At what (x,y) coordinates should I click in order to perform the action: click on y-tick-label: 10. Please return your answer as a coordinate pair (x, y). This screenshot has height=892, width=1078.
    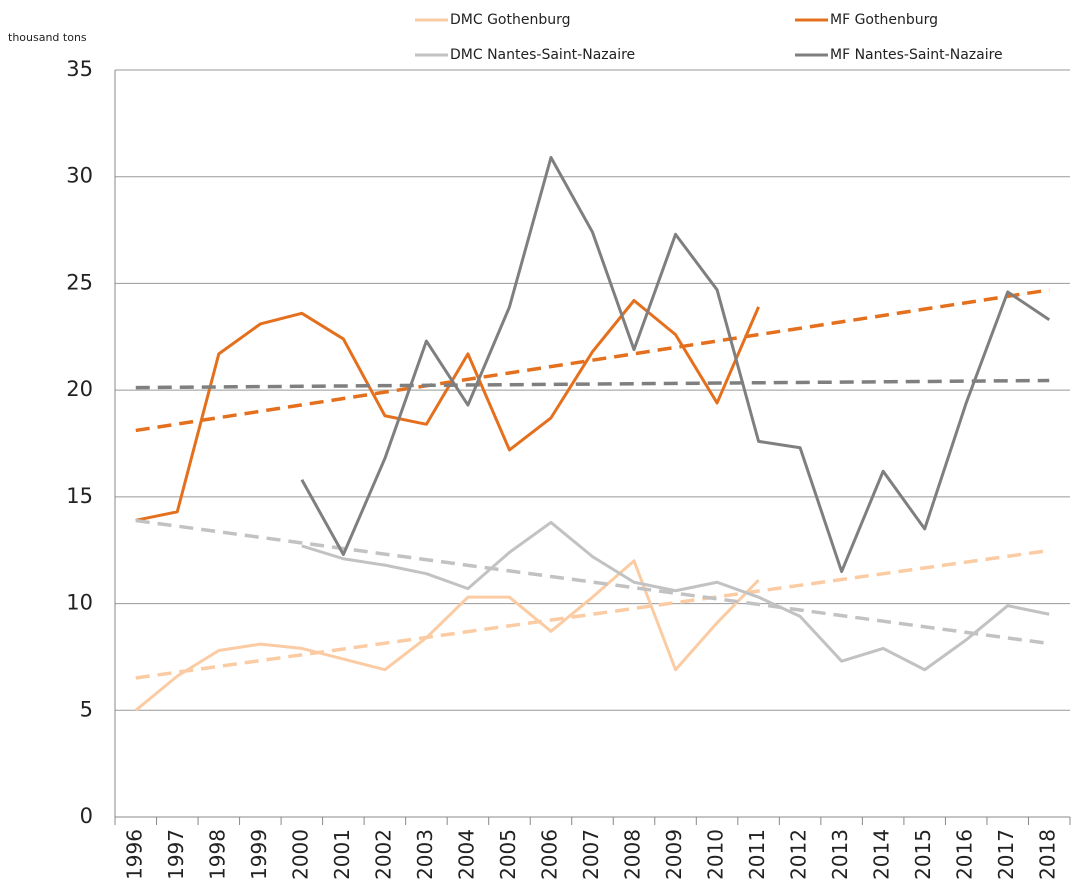
    Looking at the image, I should click on (79, 603).